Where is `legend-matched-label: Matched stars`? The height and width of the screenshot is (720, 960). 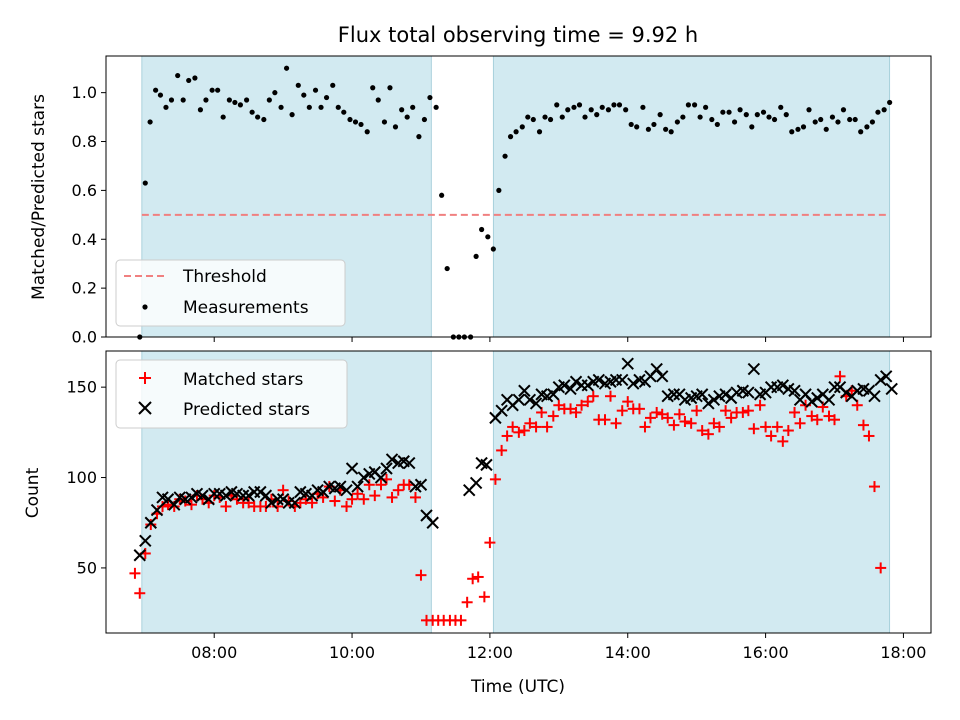
legend-matched-label: Matched stars is located at coordinates (243, 380).